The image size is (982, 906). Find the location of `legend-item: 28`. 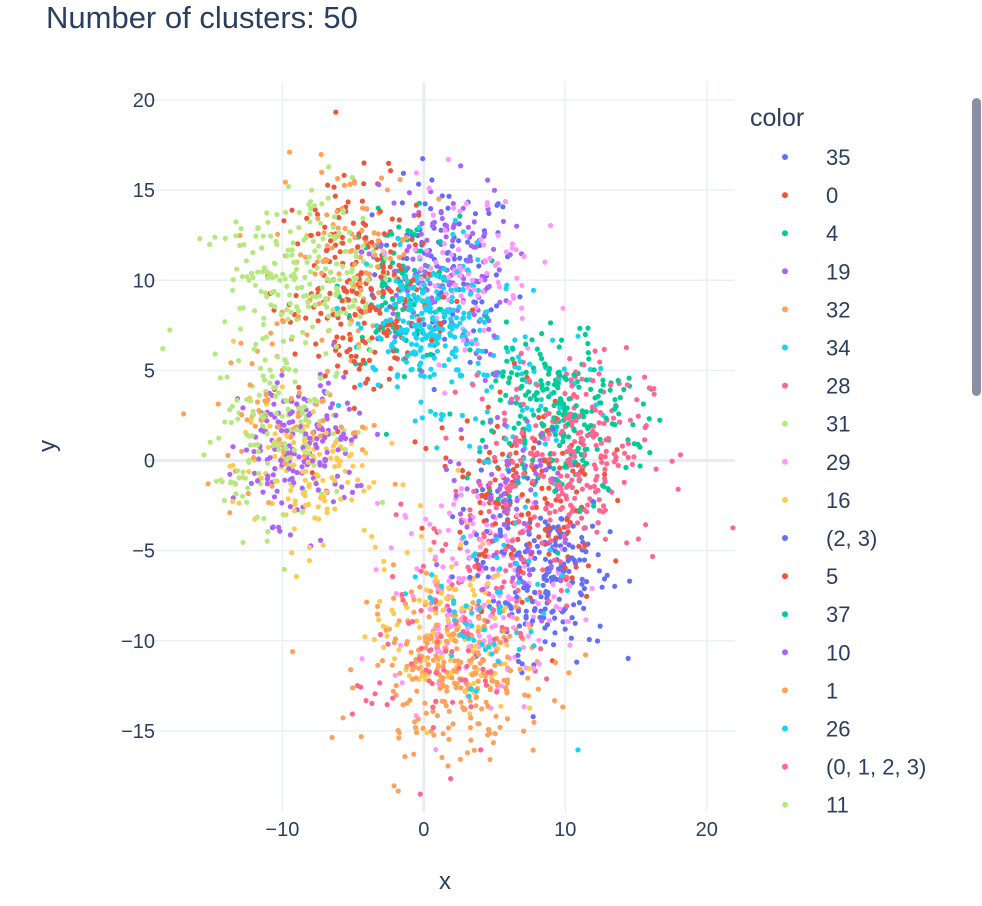

legend-item: 28 is located at coordinates (816, 386).